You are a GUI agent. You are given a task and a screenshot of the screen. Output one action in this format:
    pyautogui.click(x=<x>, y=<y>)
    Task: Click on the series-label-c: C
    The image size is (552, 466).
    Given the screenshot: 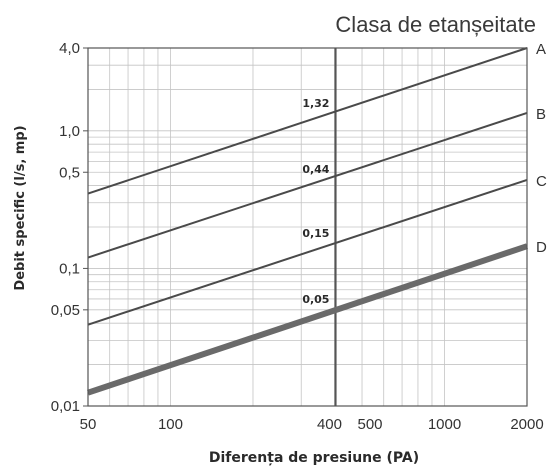 What is the action you would take?
    pyautogui.click(x=541, y=181)
    